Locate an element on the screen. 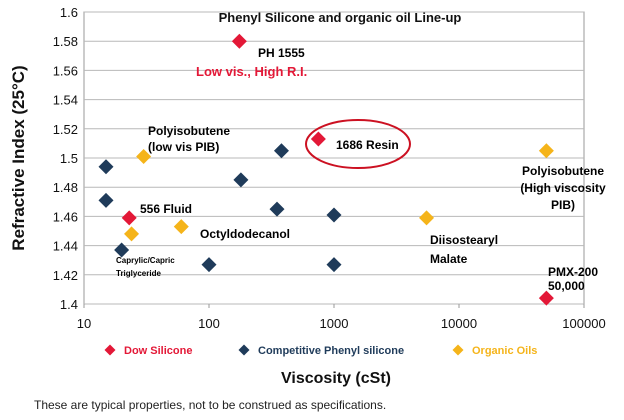  legend-label: Dow Silicone is located at coordinates (158, 351).